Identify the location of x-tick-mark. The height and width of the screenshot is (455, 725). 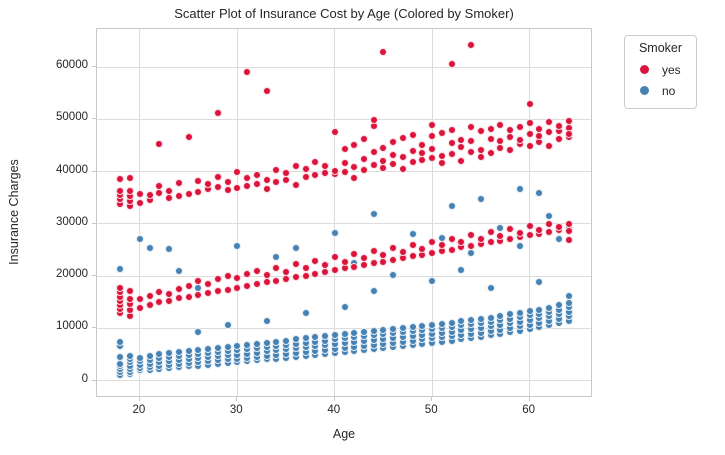
(529, 399).